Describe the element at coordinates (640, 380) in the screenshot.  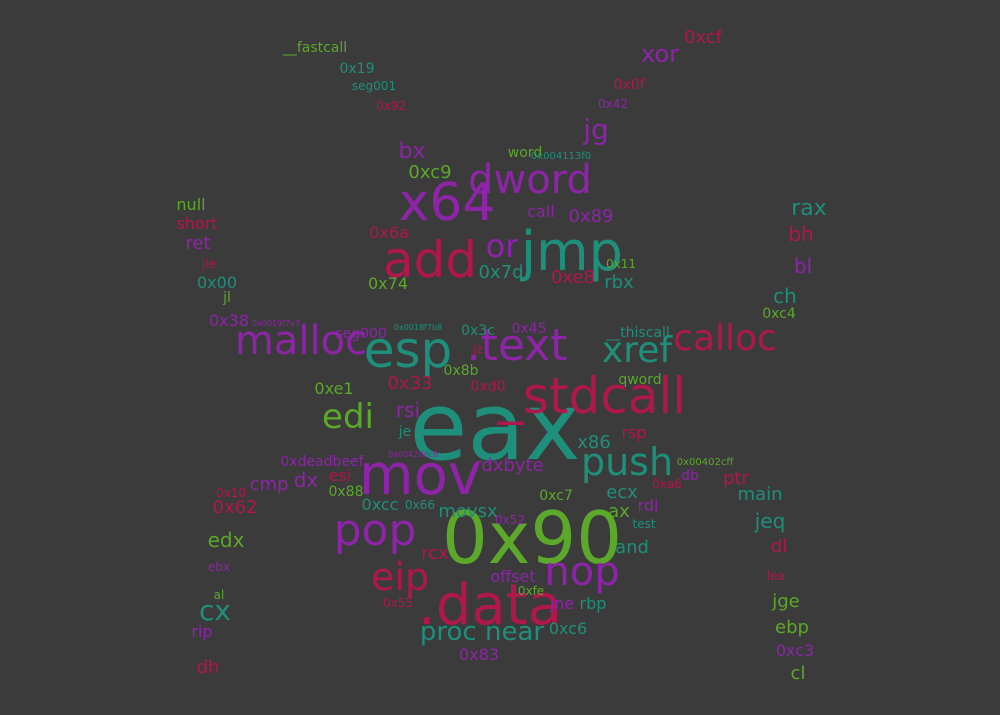
I see `word-qword: qword` at that location.